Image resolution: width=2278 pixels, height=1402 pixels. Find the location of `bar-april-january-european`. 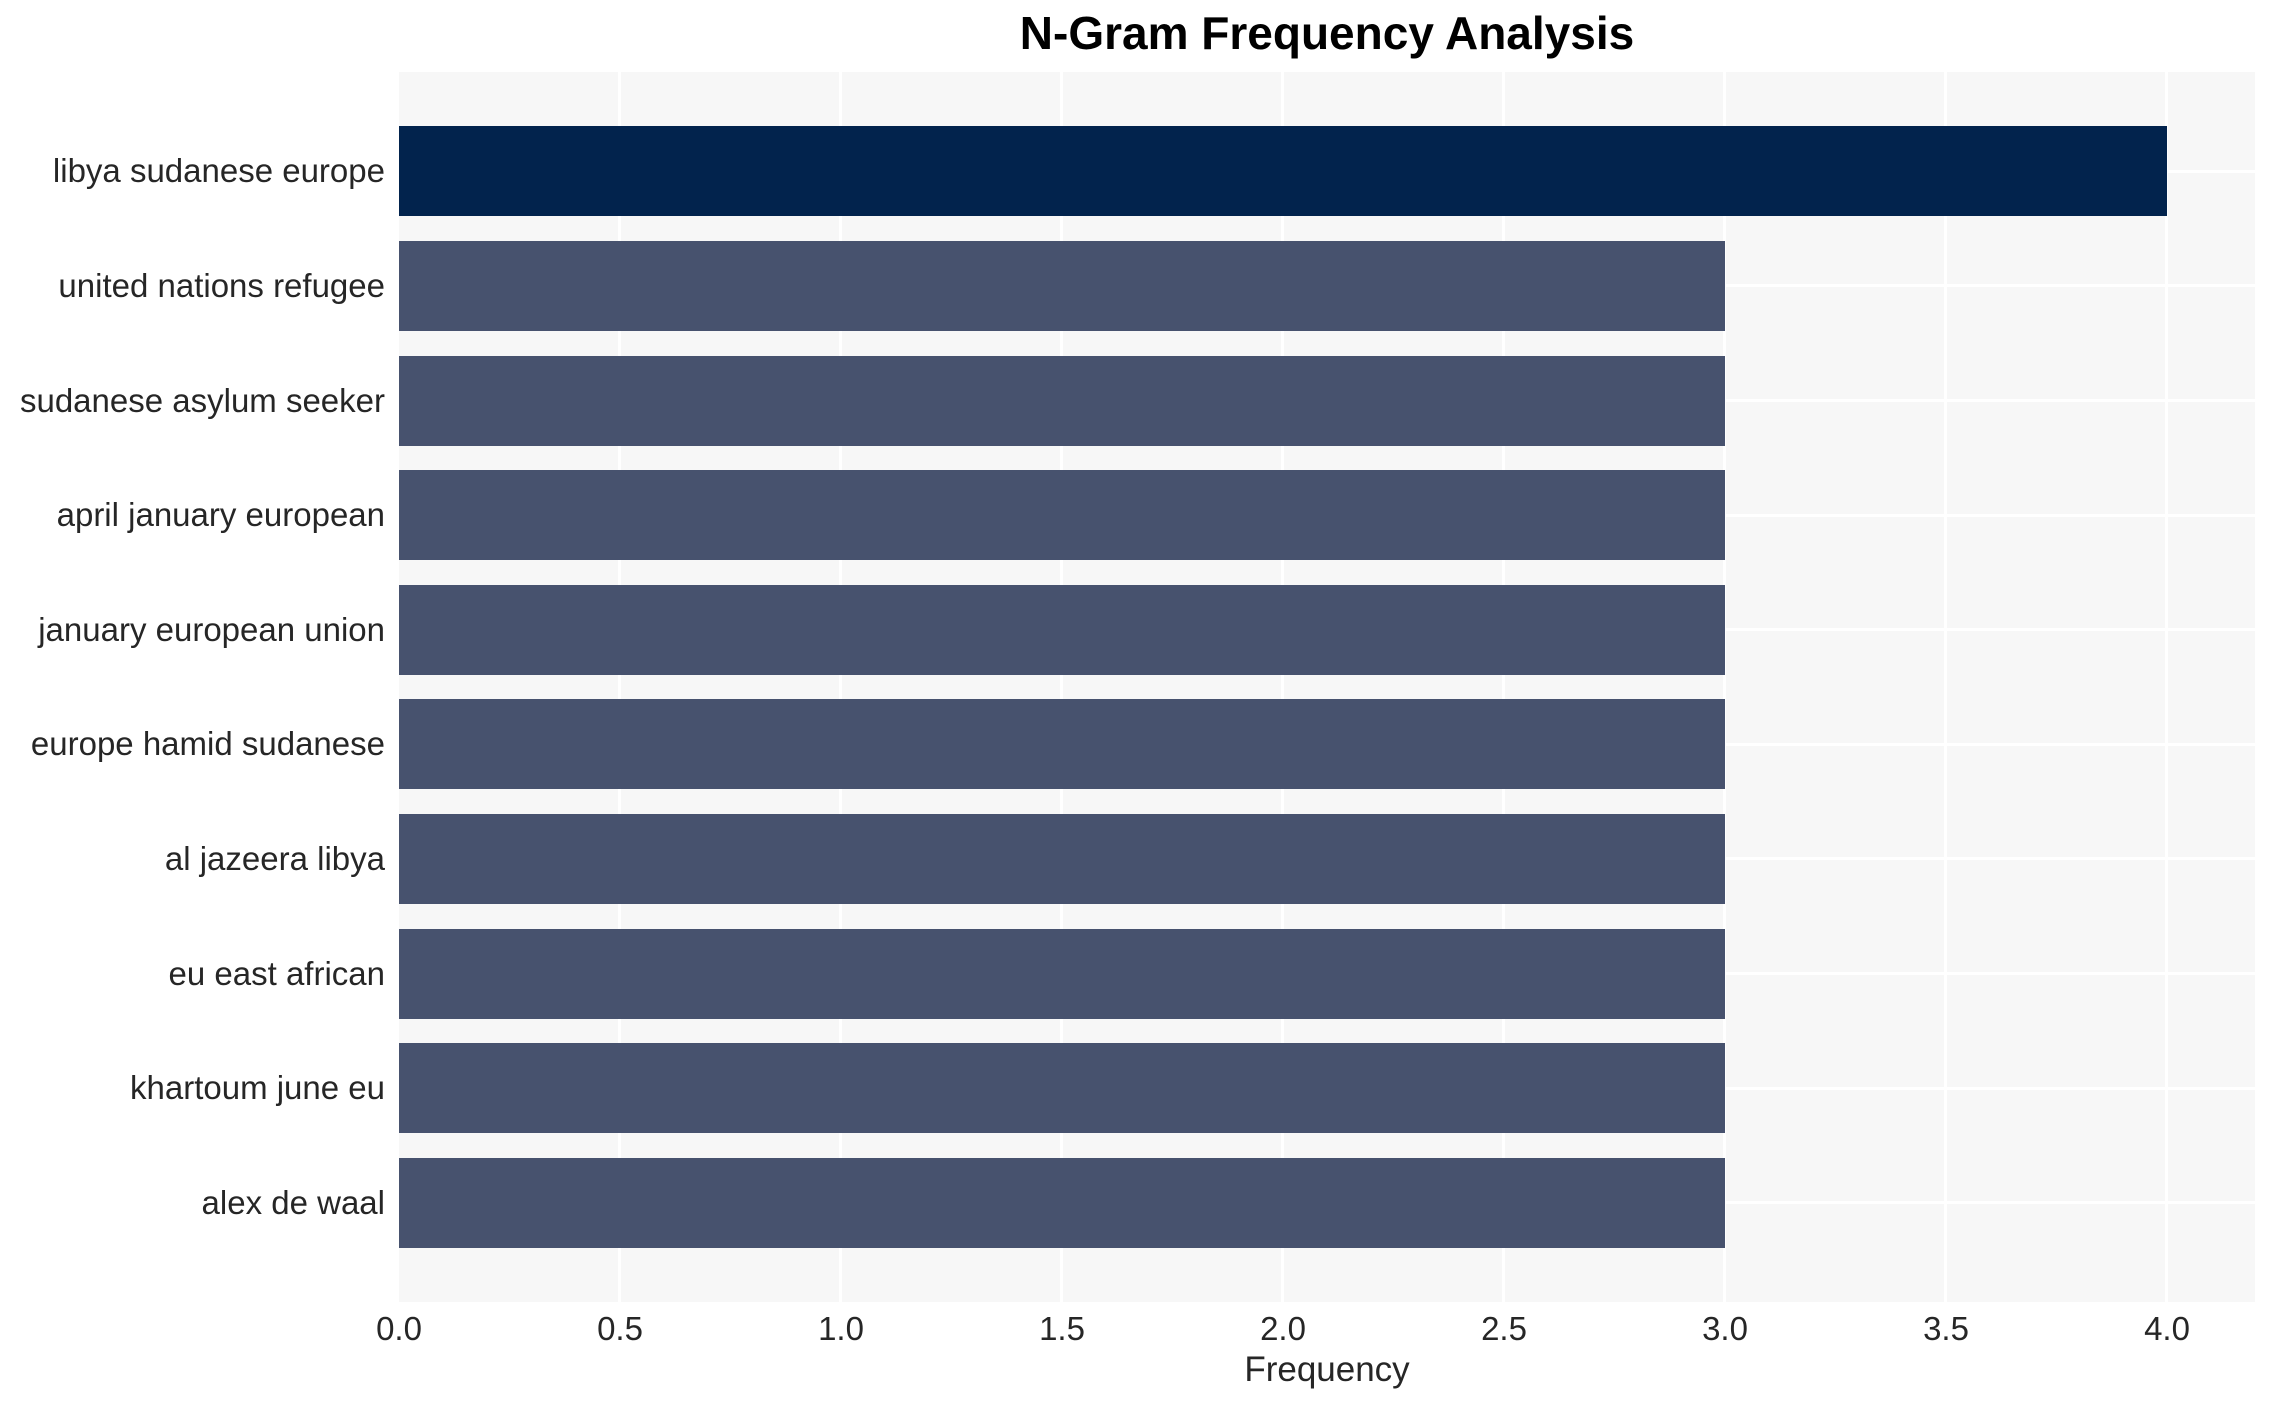

bar-april-january-european is located at coordinates (1062, 515).